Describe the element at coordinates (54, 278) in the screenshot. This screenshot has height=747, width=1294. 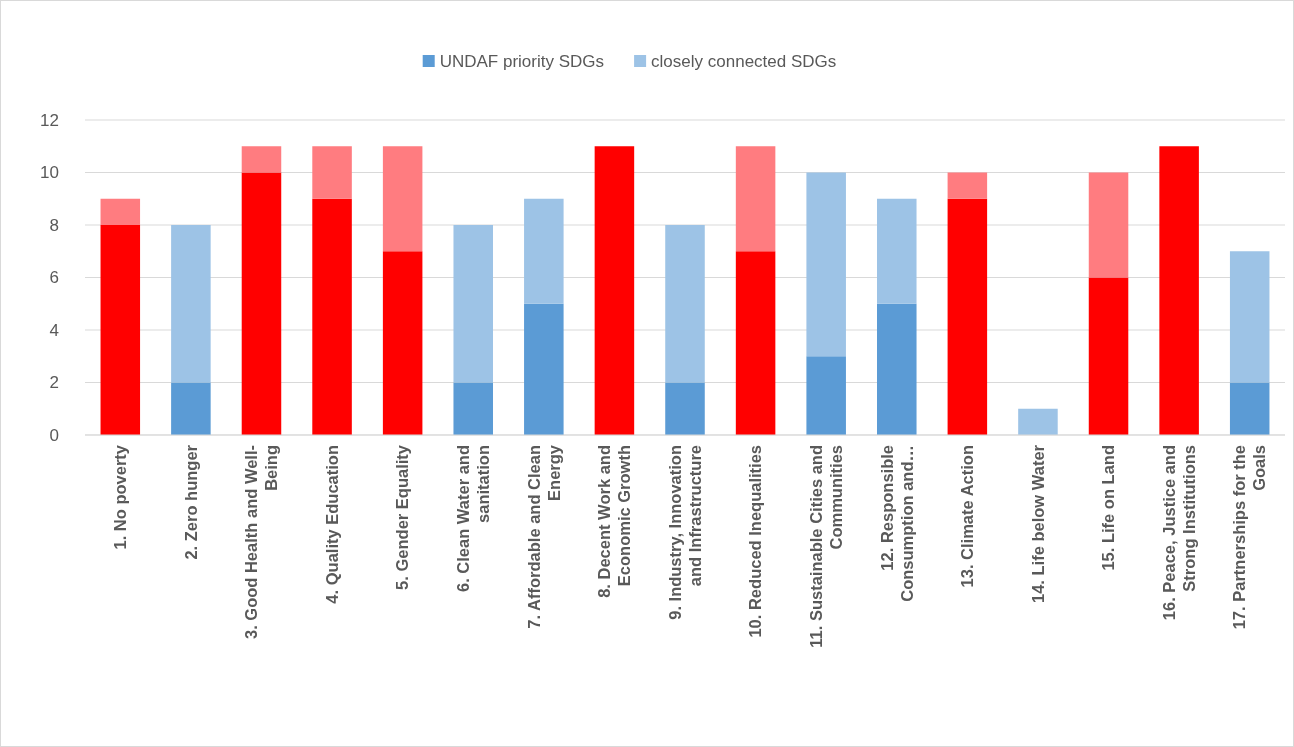
I see `y-tick-label: 6` at that location.